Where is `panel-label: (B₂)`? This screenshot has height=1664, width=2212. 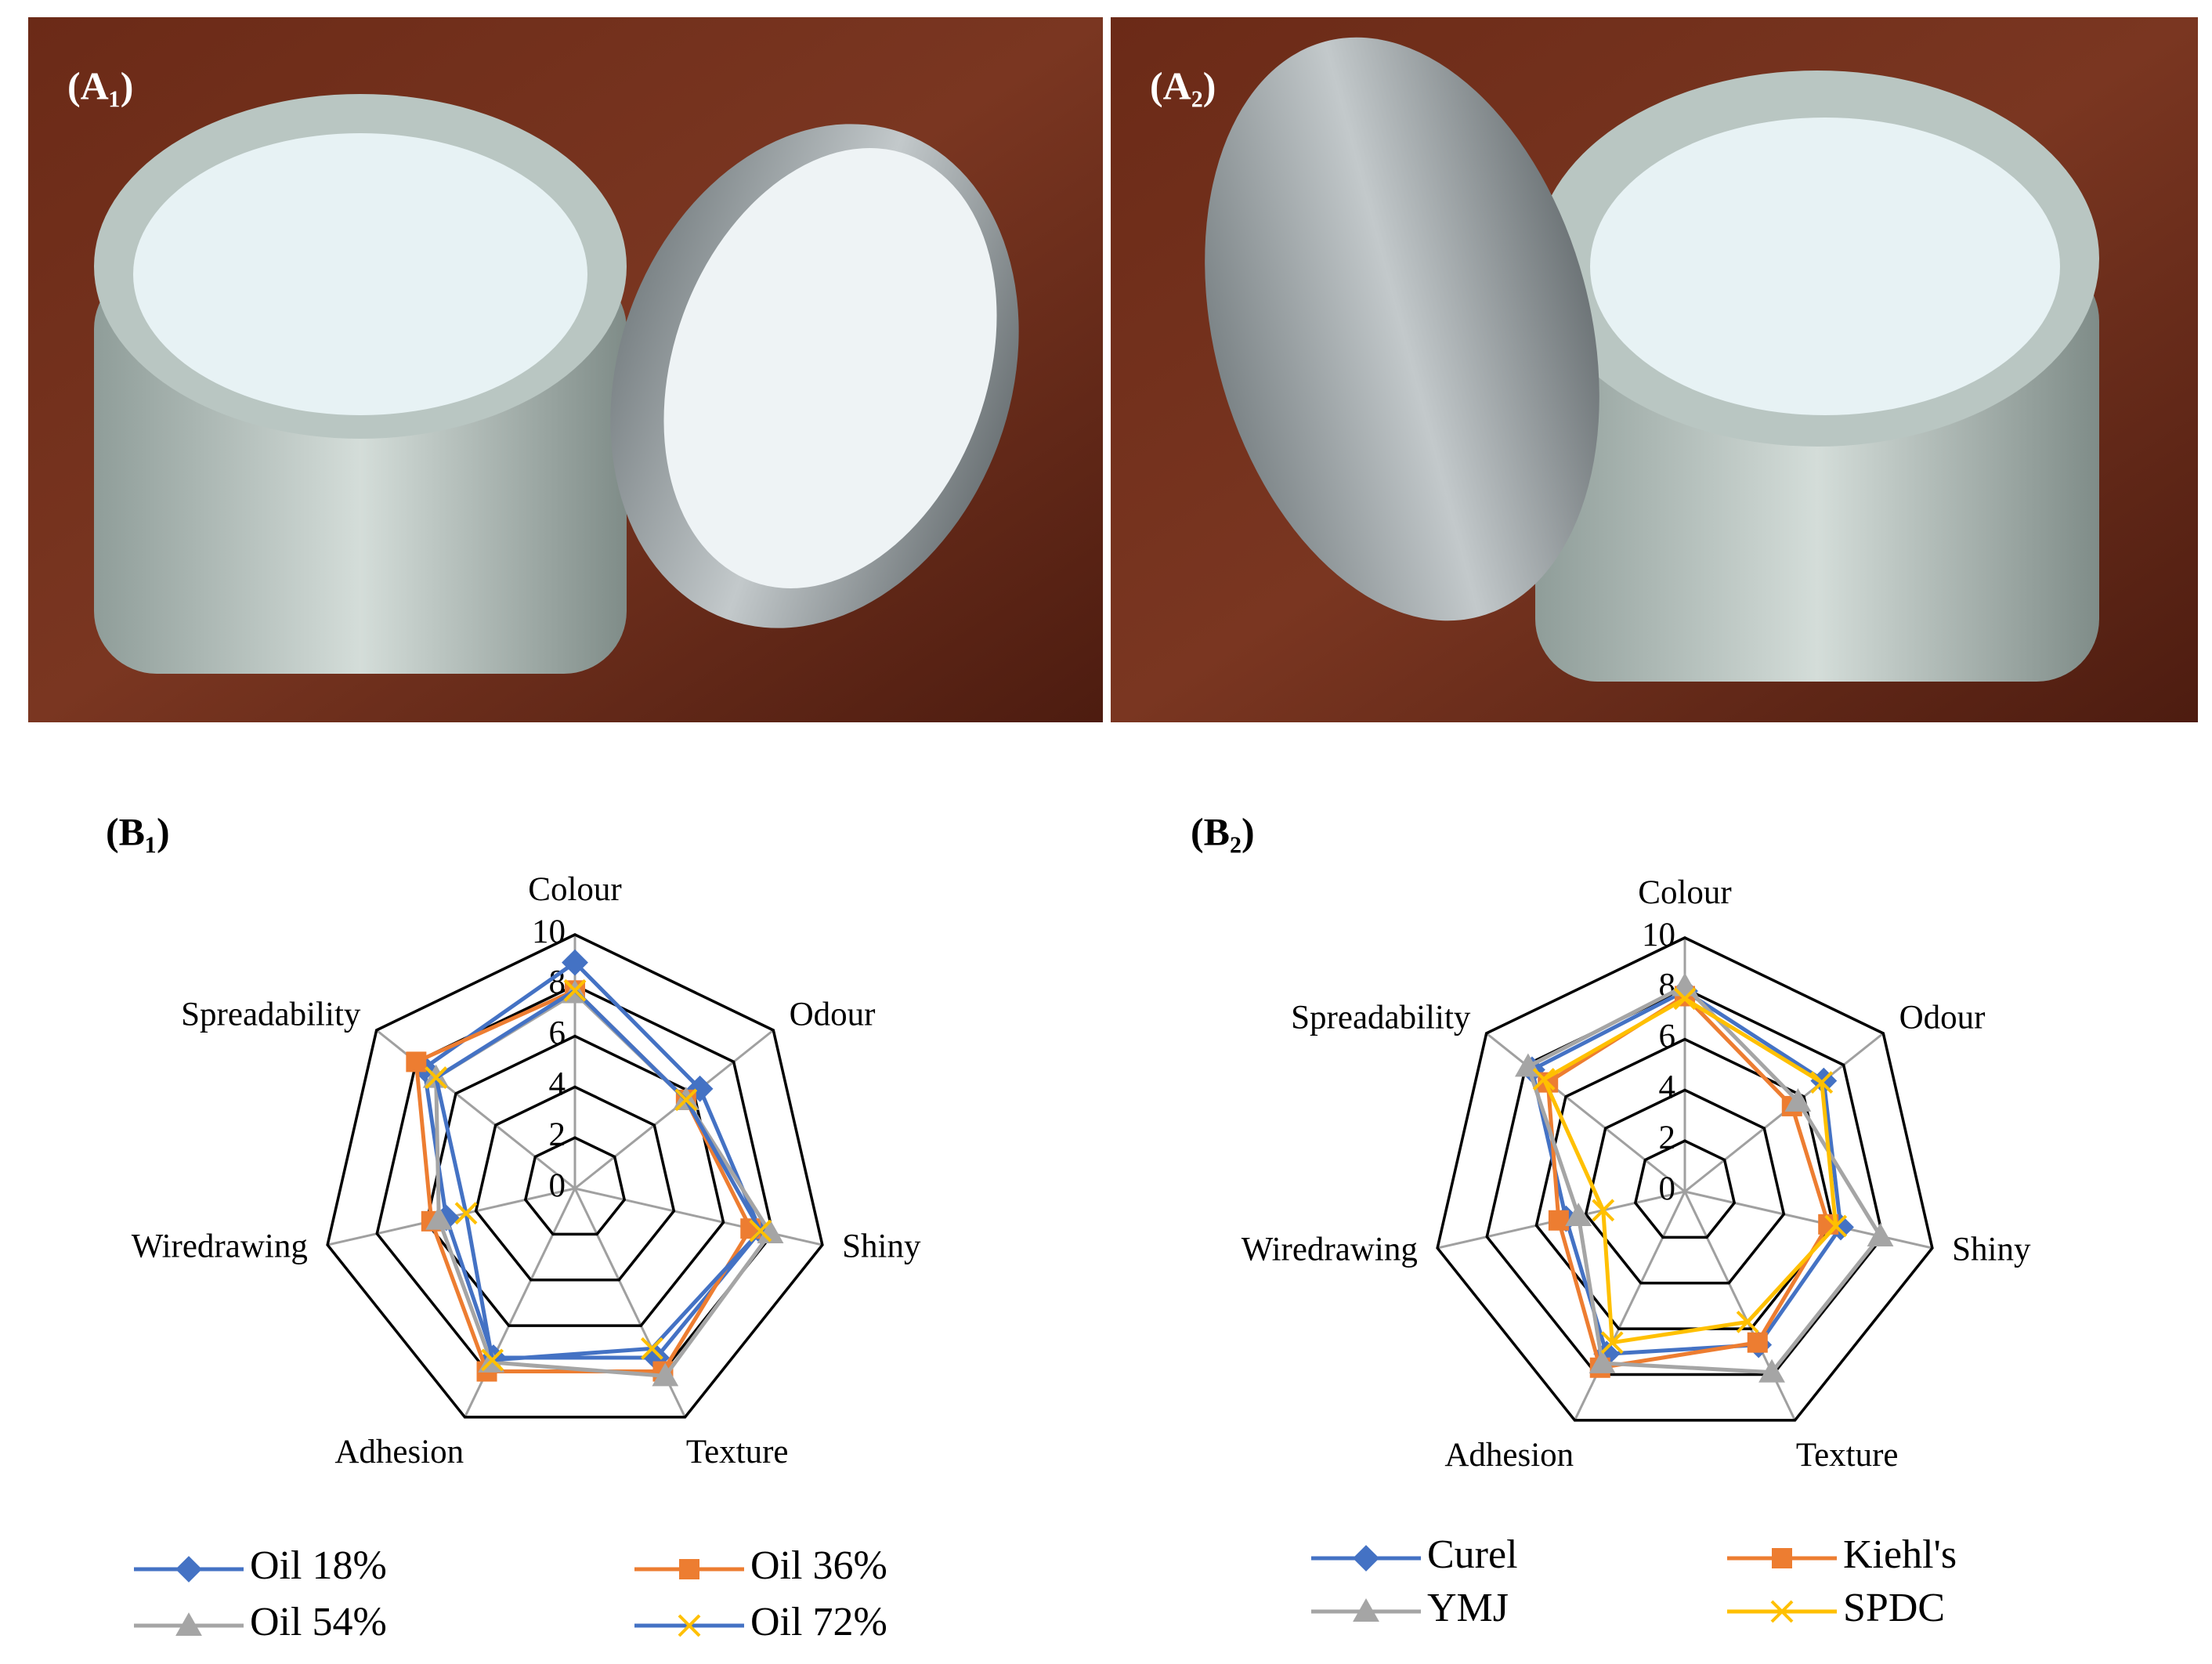
panel-label: (B₂) is located at coordinates (1223, 831).